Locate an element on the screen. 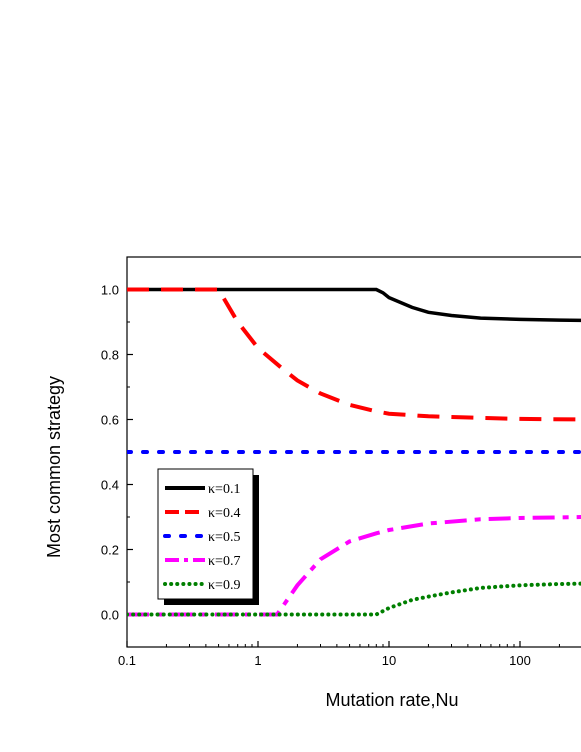  legend-label: κ=0.9 is located at coordinates (224, 585).